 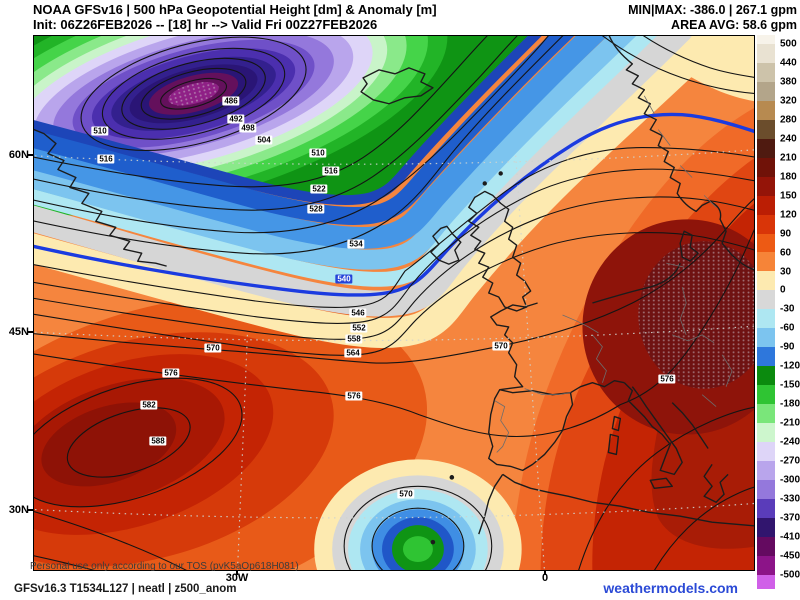 What do you see at coordinates (787, 347) in the screenshot?
I see `colorbar-tick-label: -90` at bounding box center [787, 347].